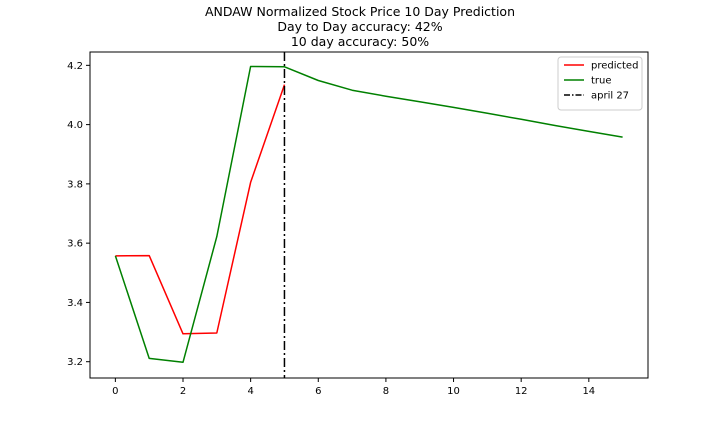 This screenshot has width=720, height=432. Describe the element at coordinates (614, 66) in the screenshot. I see `legend-label: predicted` at that location.